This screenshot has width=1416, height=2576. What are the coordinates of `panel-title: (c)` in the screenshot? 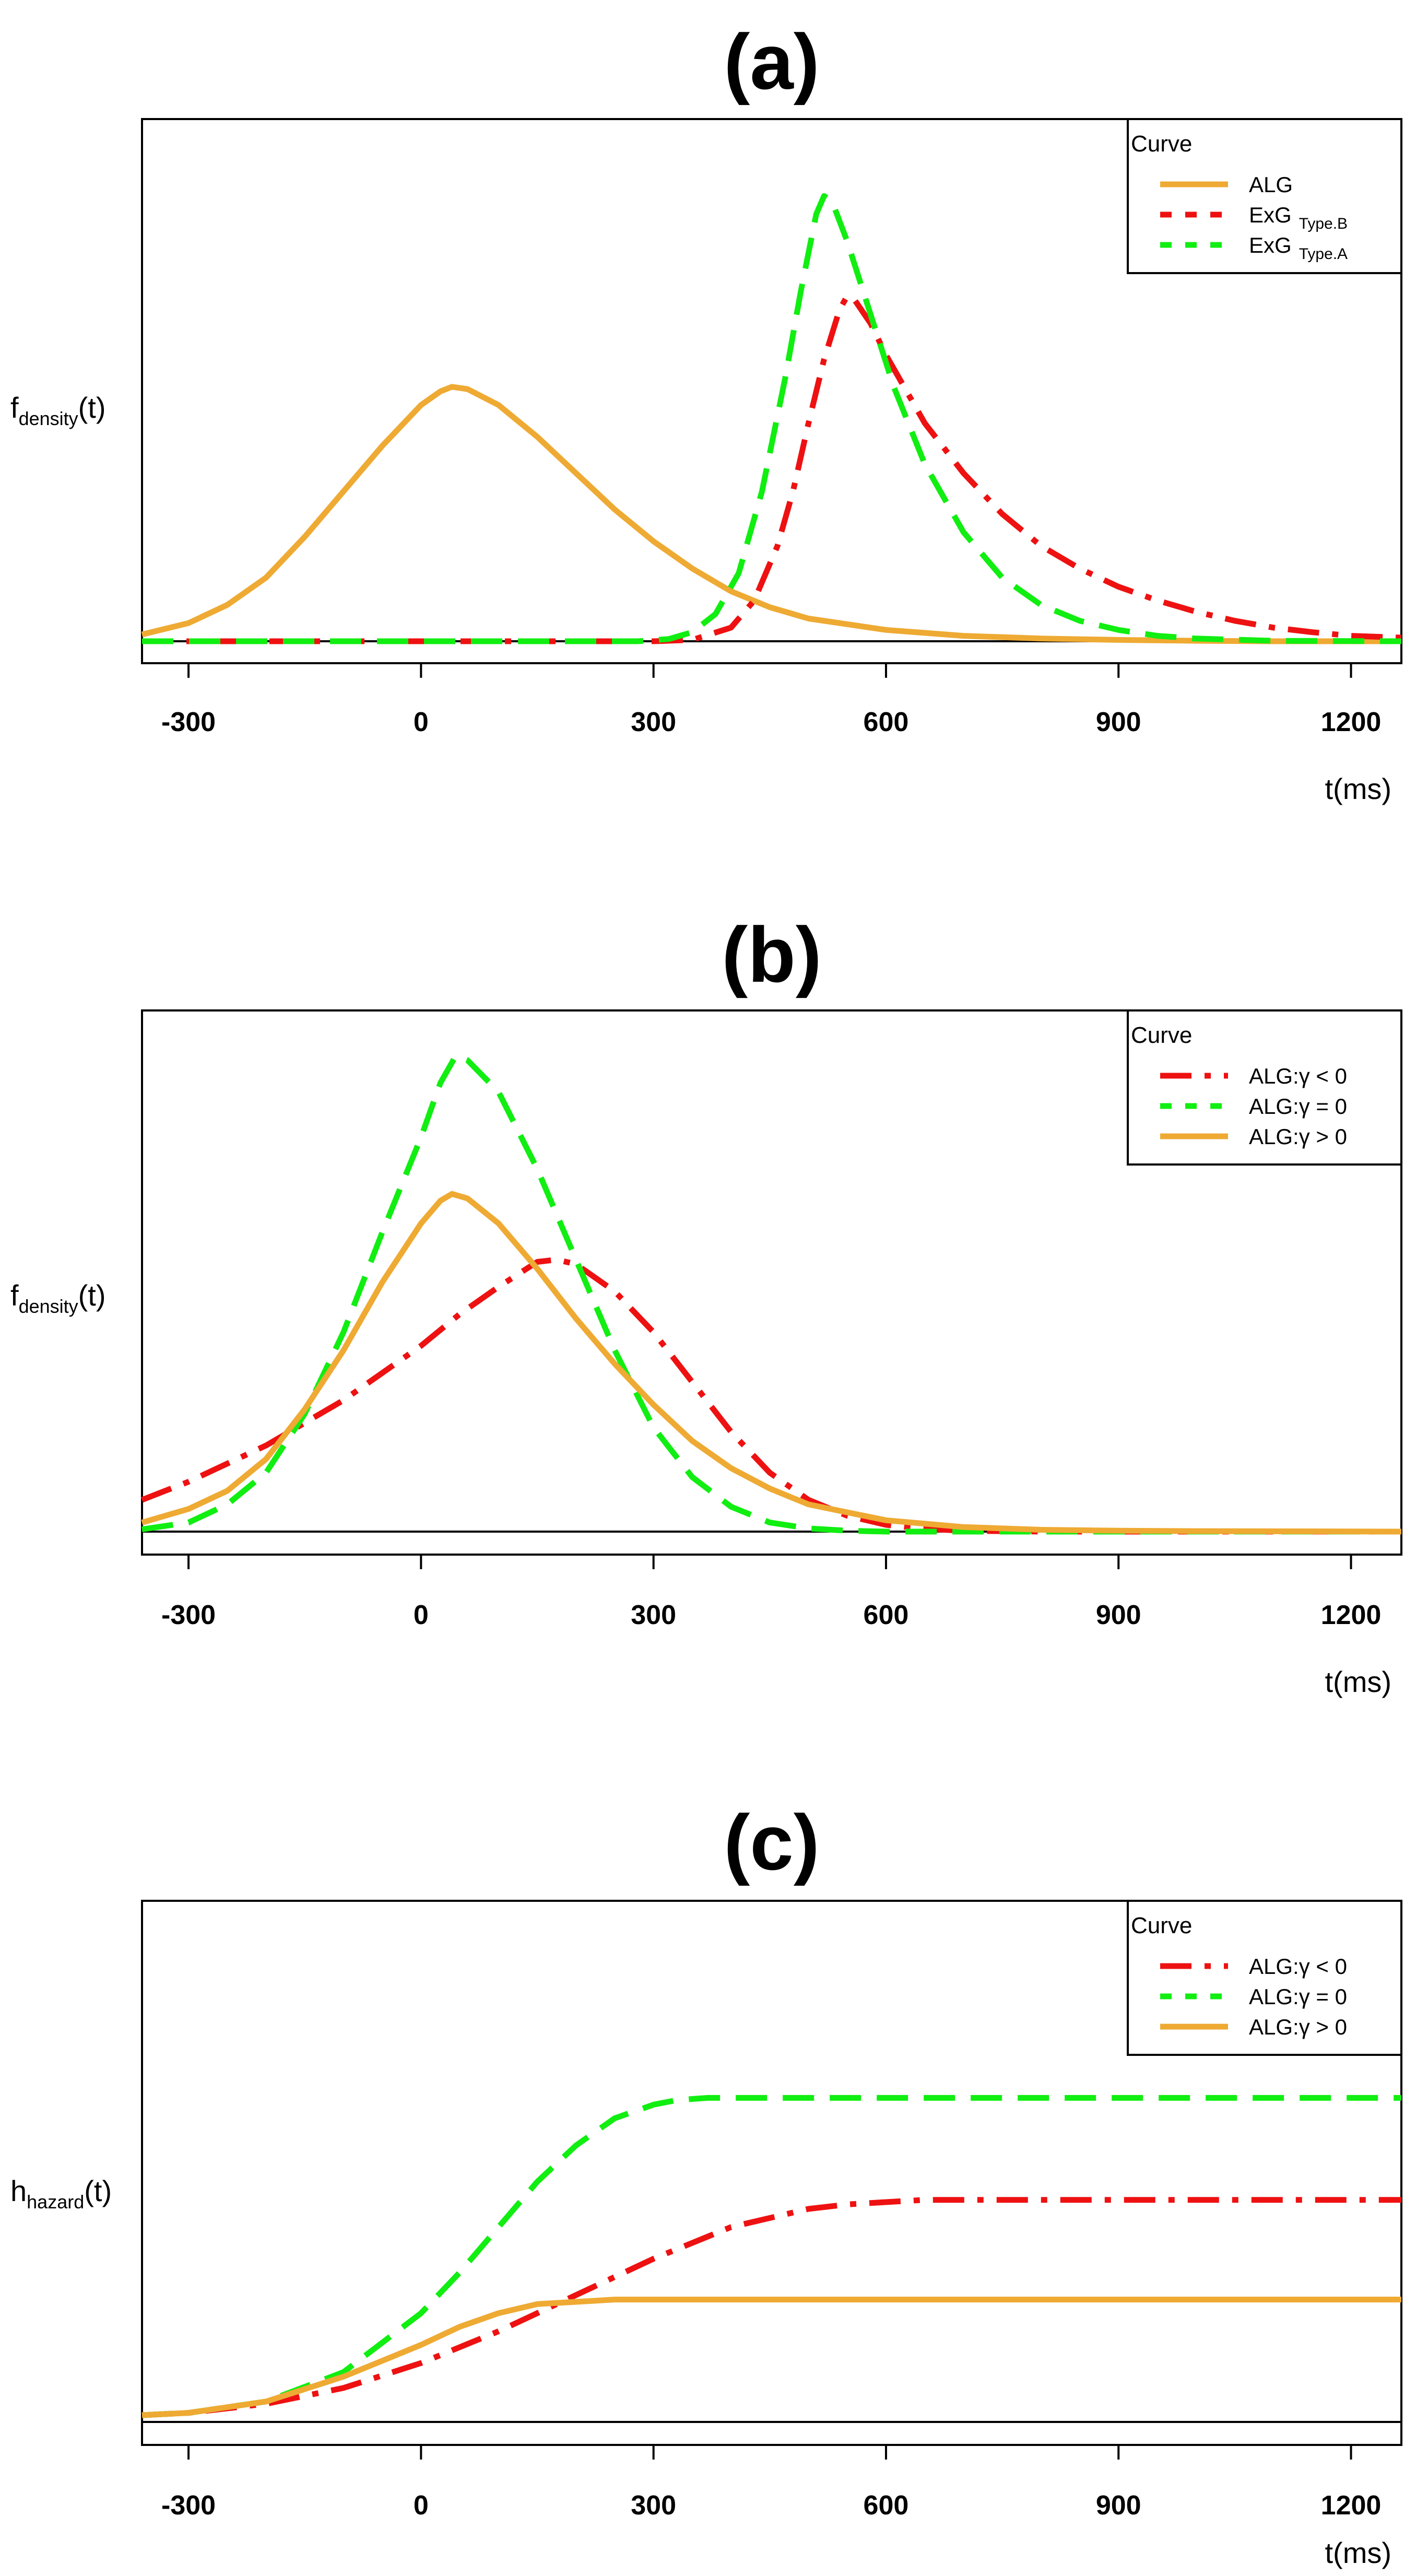 It's located at (771, 1842).